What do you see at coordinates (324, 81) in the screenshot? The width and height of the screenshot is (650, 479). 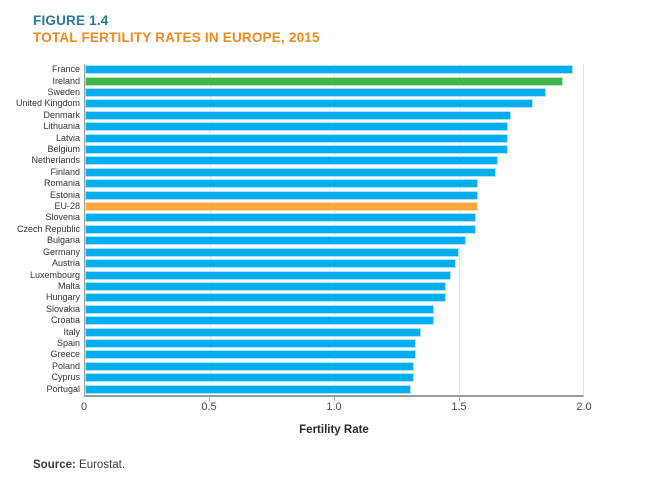 I see `bar-ireland` at bounding box center [324, 81].